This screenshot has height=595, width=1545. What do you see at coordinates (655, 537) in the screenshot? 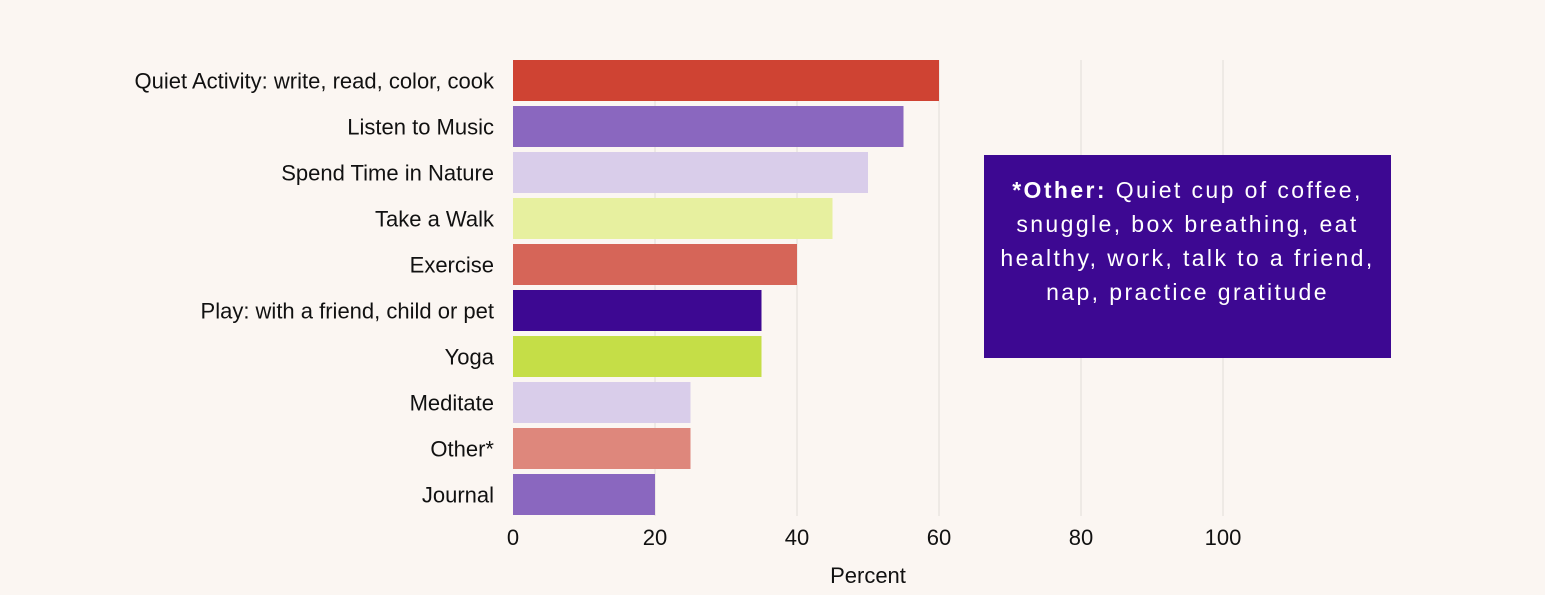
I see `x-tick-label-20: 20` at bounding box center [655, 537].